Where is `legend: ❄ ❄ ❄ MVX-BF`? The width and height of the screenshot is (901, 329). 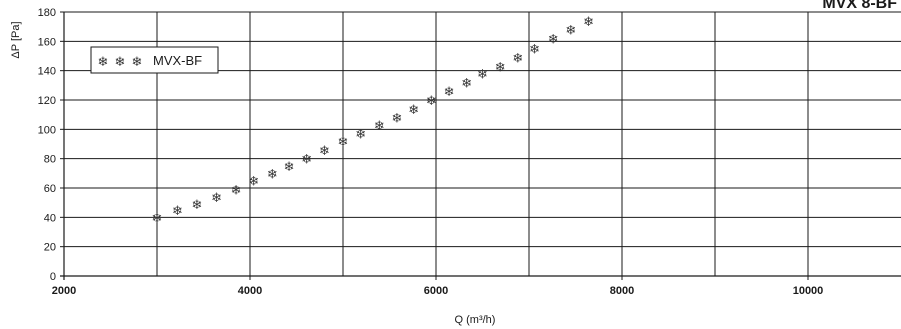 legend: ❄ ❄ ❄ MVX-BF is located at coordinates (154, 60).